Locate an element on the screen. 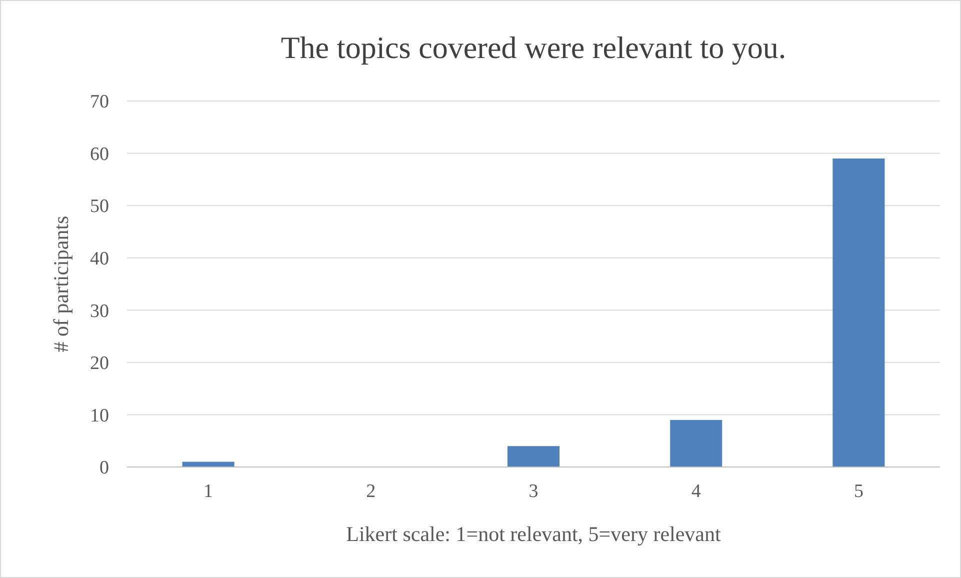 This screenshot has width=961, height=578. y-tick-label: 20 is located at coordinates (99, 363).